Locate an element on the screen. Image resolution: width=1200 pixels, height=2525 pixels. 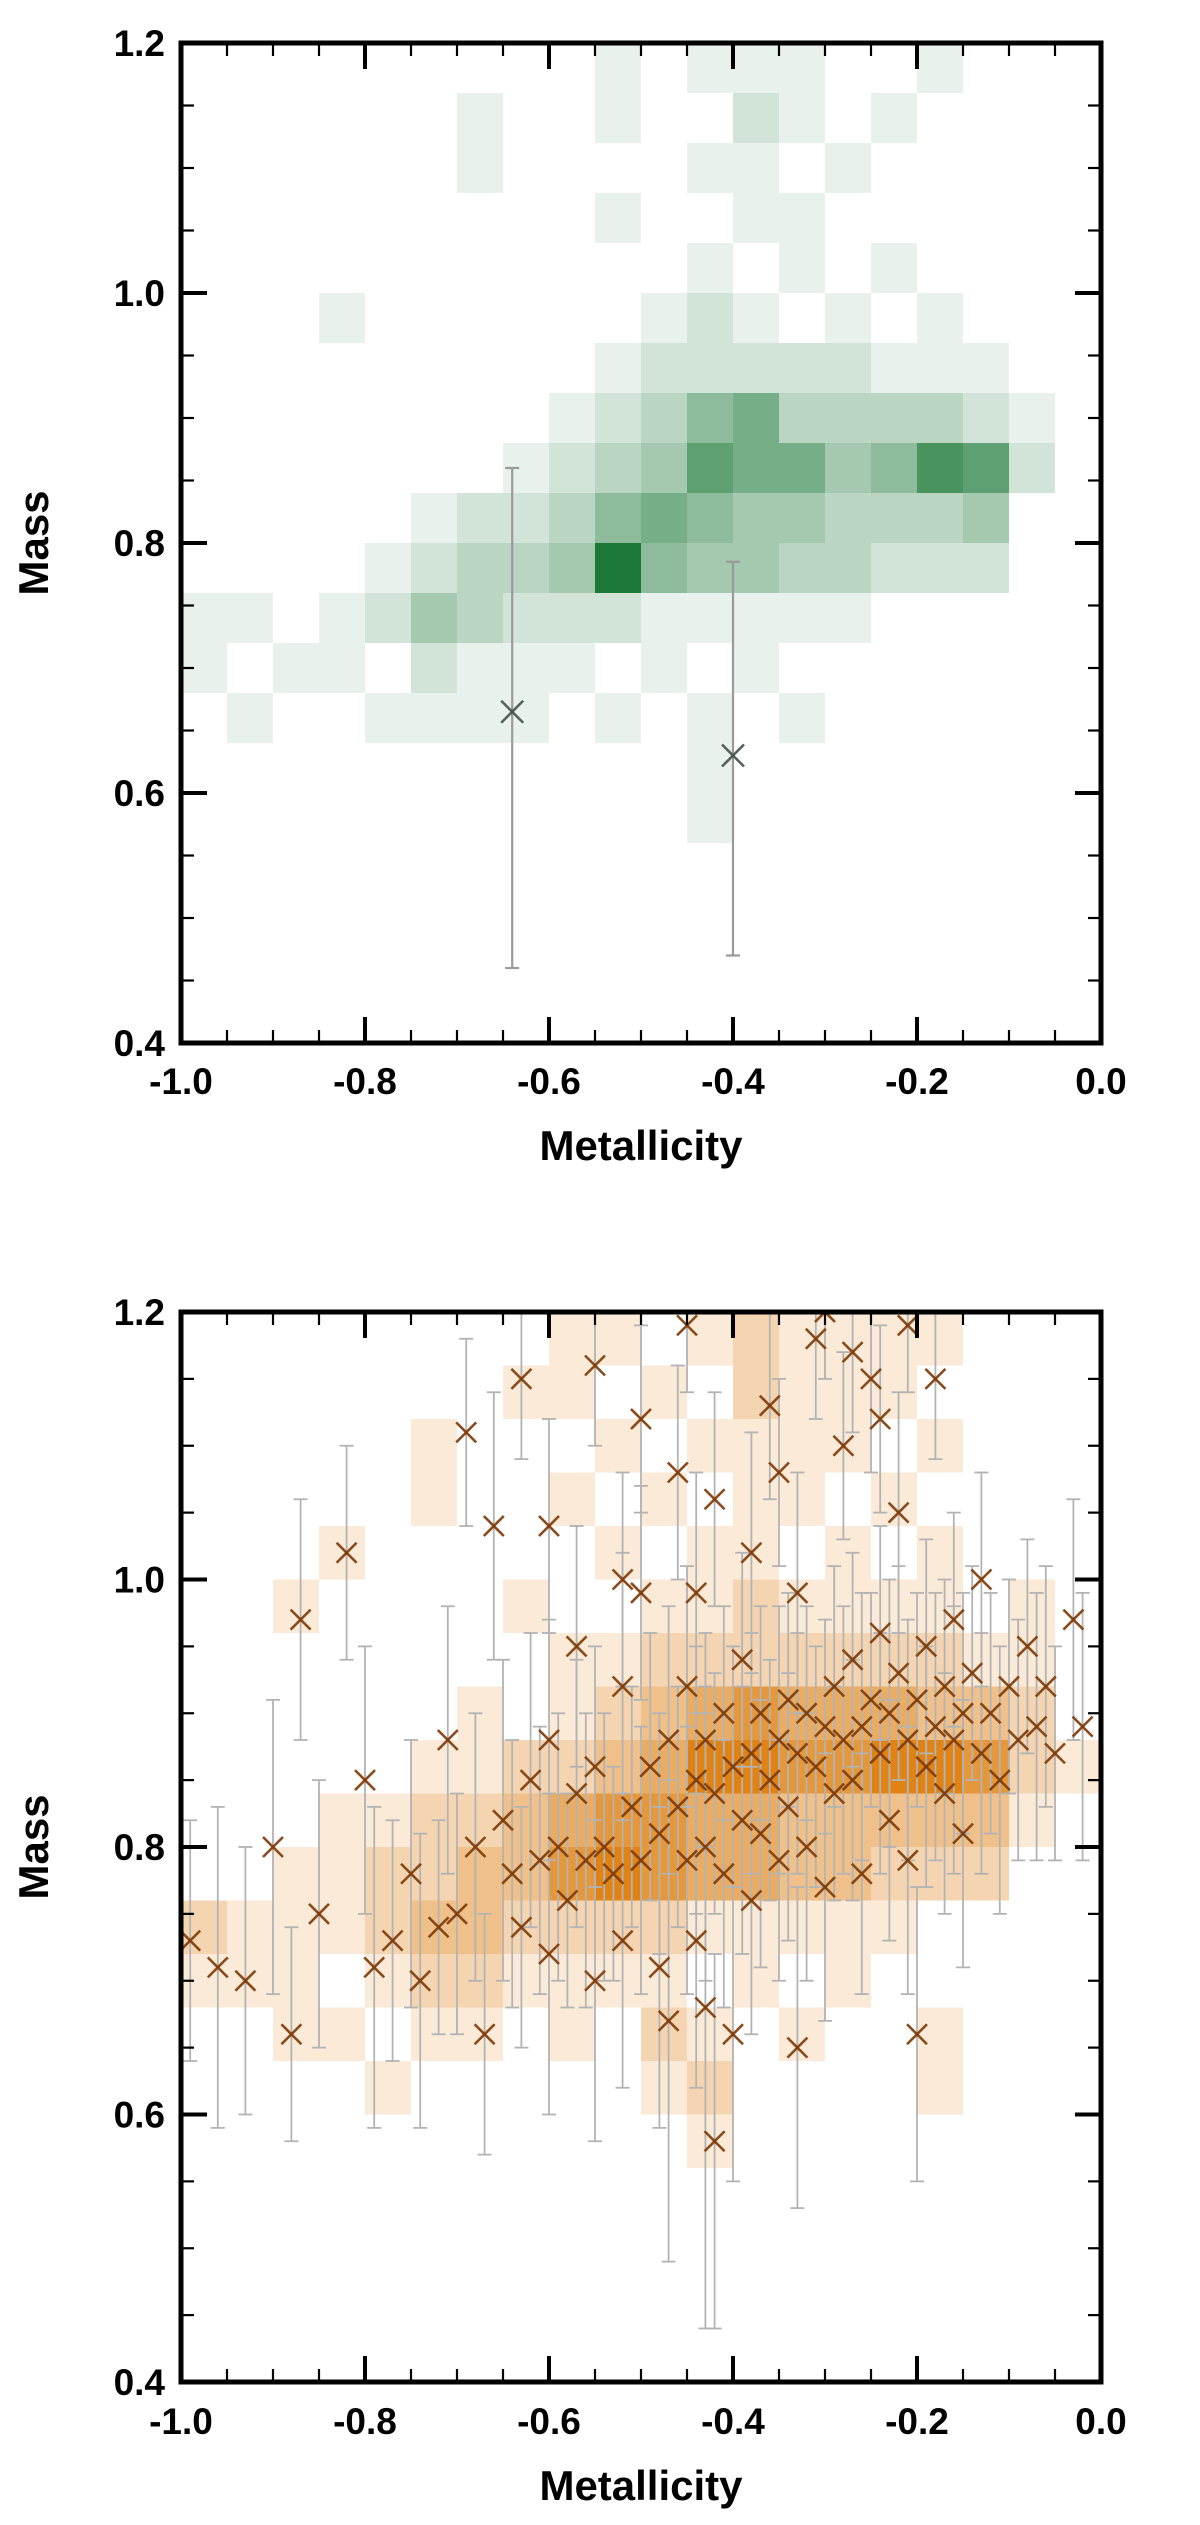
y-tick-label: 0.8 is located at coordinates (139, 1847).